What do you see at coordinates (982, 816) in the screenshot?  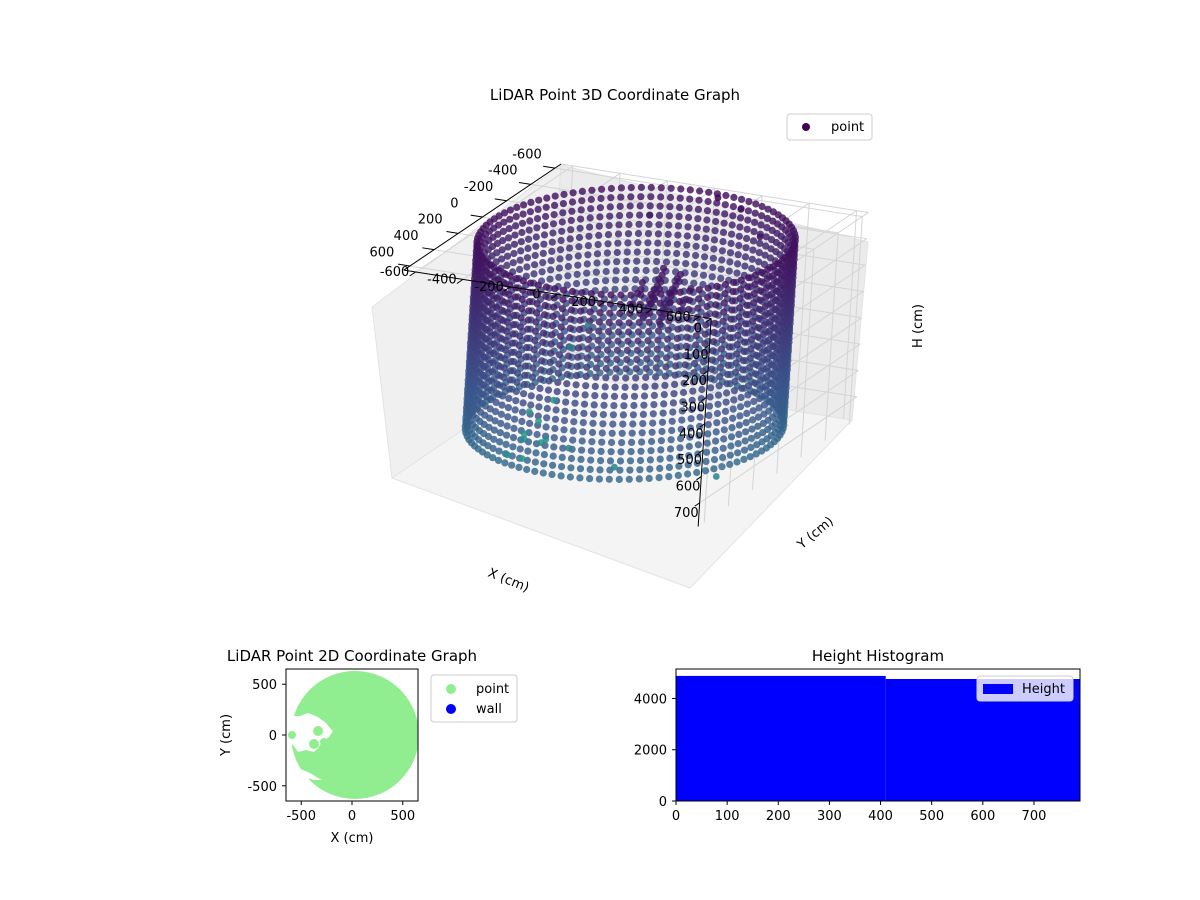 I see `x-tick-label-hist: 600` at bounding box center [982, 816].